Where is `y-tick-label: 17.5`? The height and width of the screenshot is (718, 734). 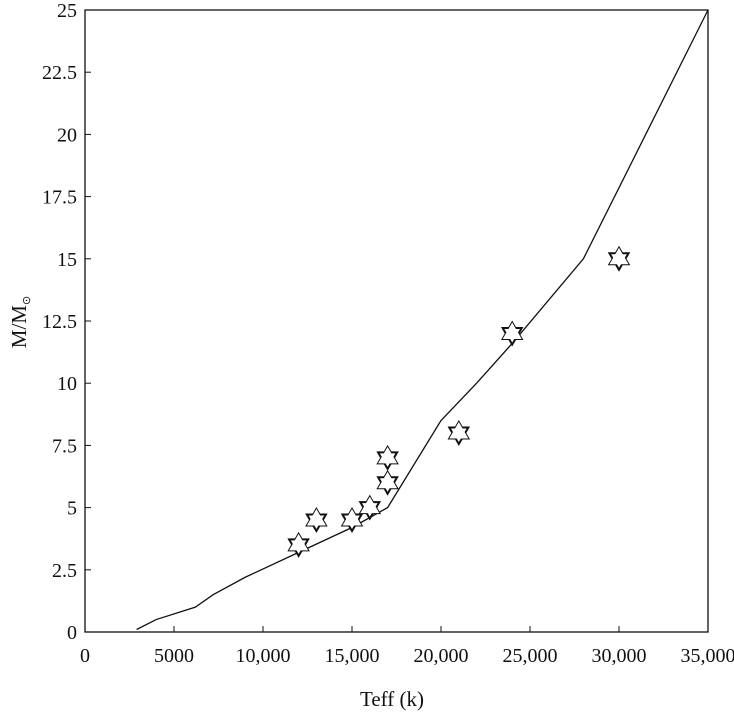
y-tick-label: 17.5 is located at coordinates (59, 198).